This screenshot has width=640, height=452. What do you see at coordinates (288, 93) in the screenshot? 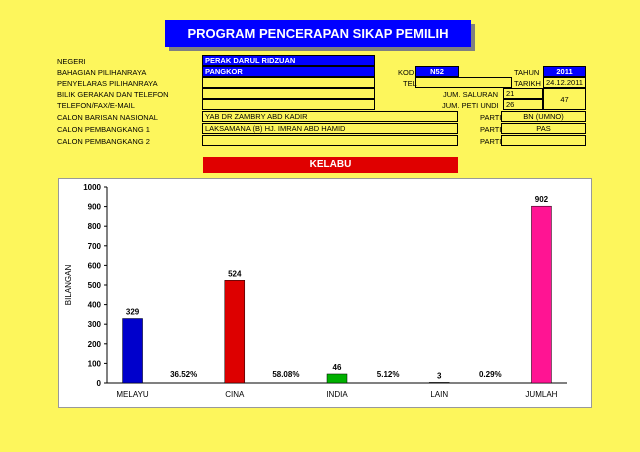
I see `bilik-field` at bounding box center [288, 93].